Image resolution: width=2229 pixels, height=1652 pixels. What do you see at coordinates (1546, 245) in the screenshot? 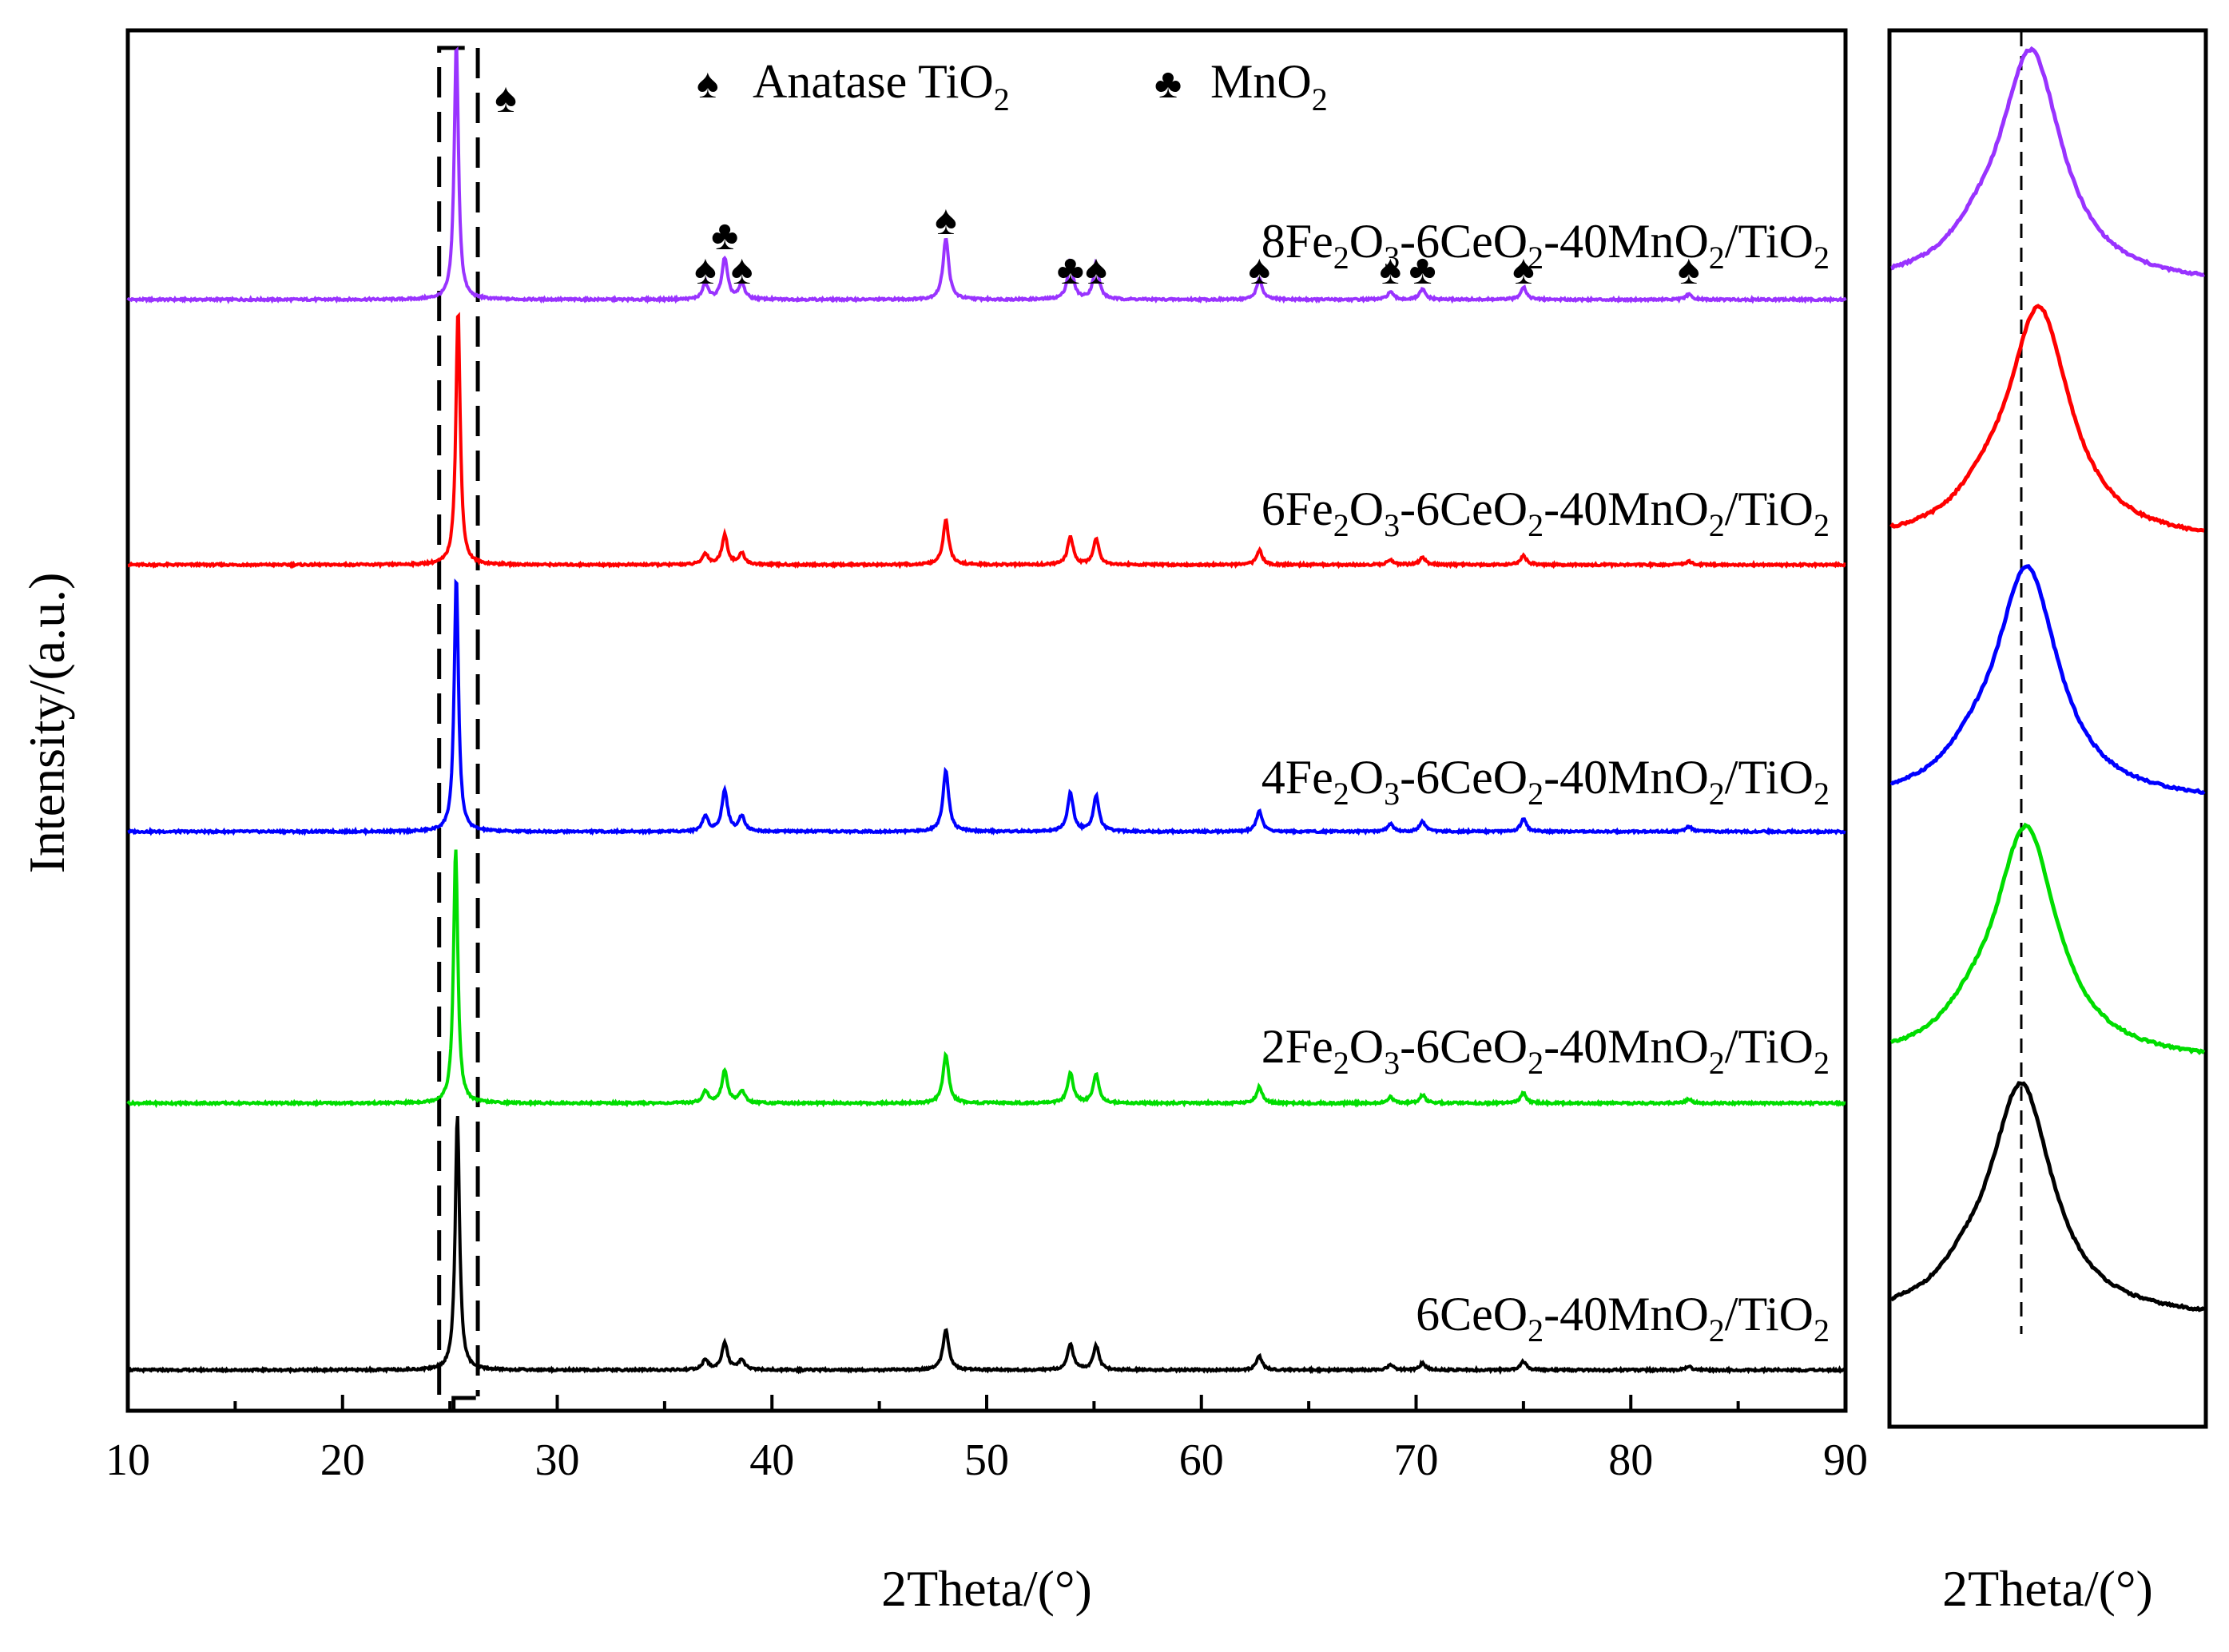
I see `series-label: 8Fe2O3-6CeO2-40MnO2/TiO2` at bounding box center [1546, 245].